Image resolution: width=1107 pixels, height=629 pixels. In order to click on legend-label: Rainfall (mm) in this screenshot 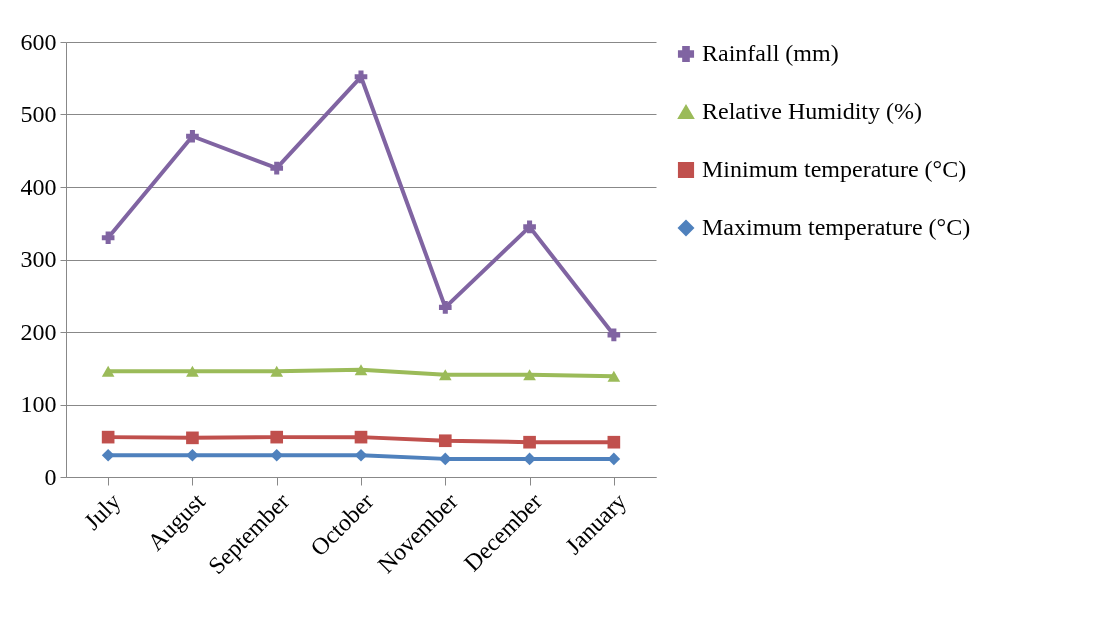, I will do `click(770, 53)`.